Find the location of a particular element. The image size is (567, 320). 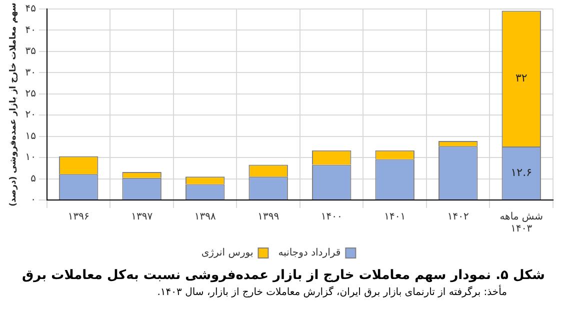

y-tick-label: ۱۰ is located at coordinates (30, 158).